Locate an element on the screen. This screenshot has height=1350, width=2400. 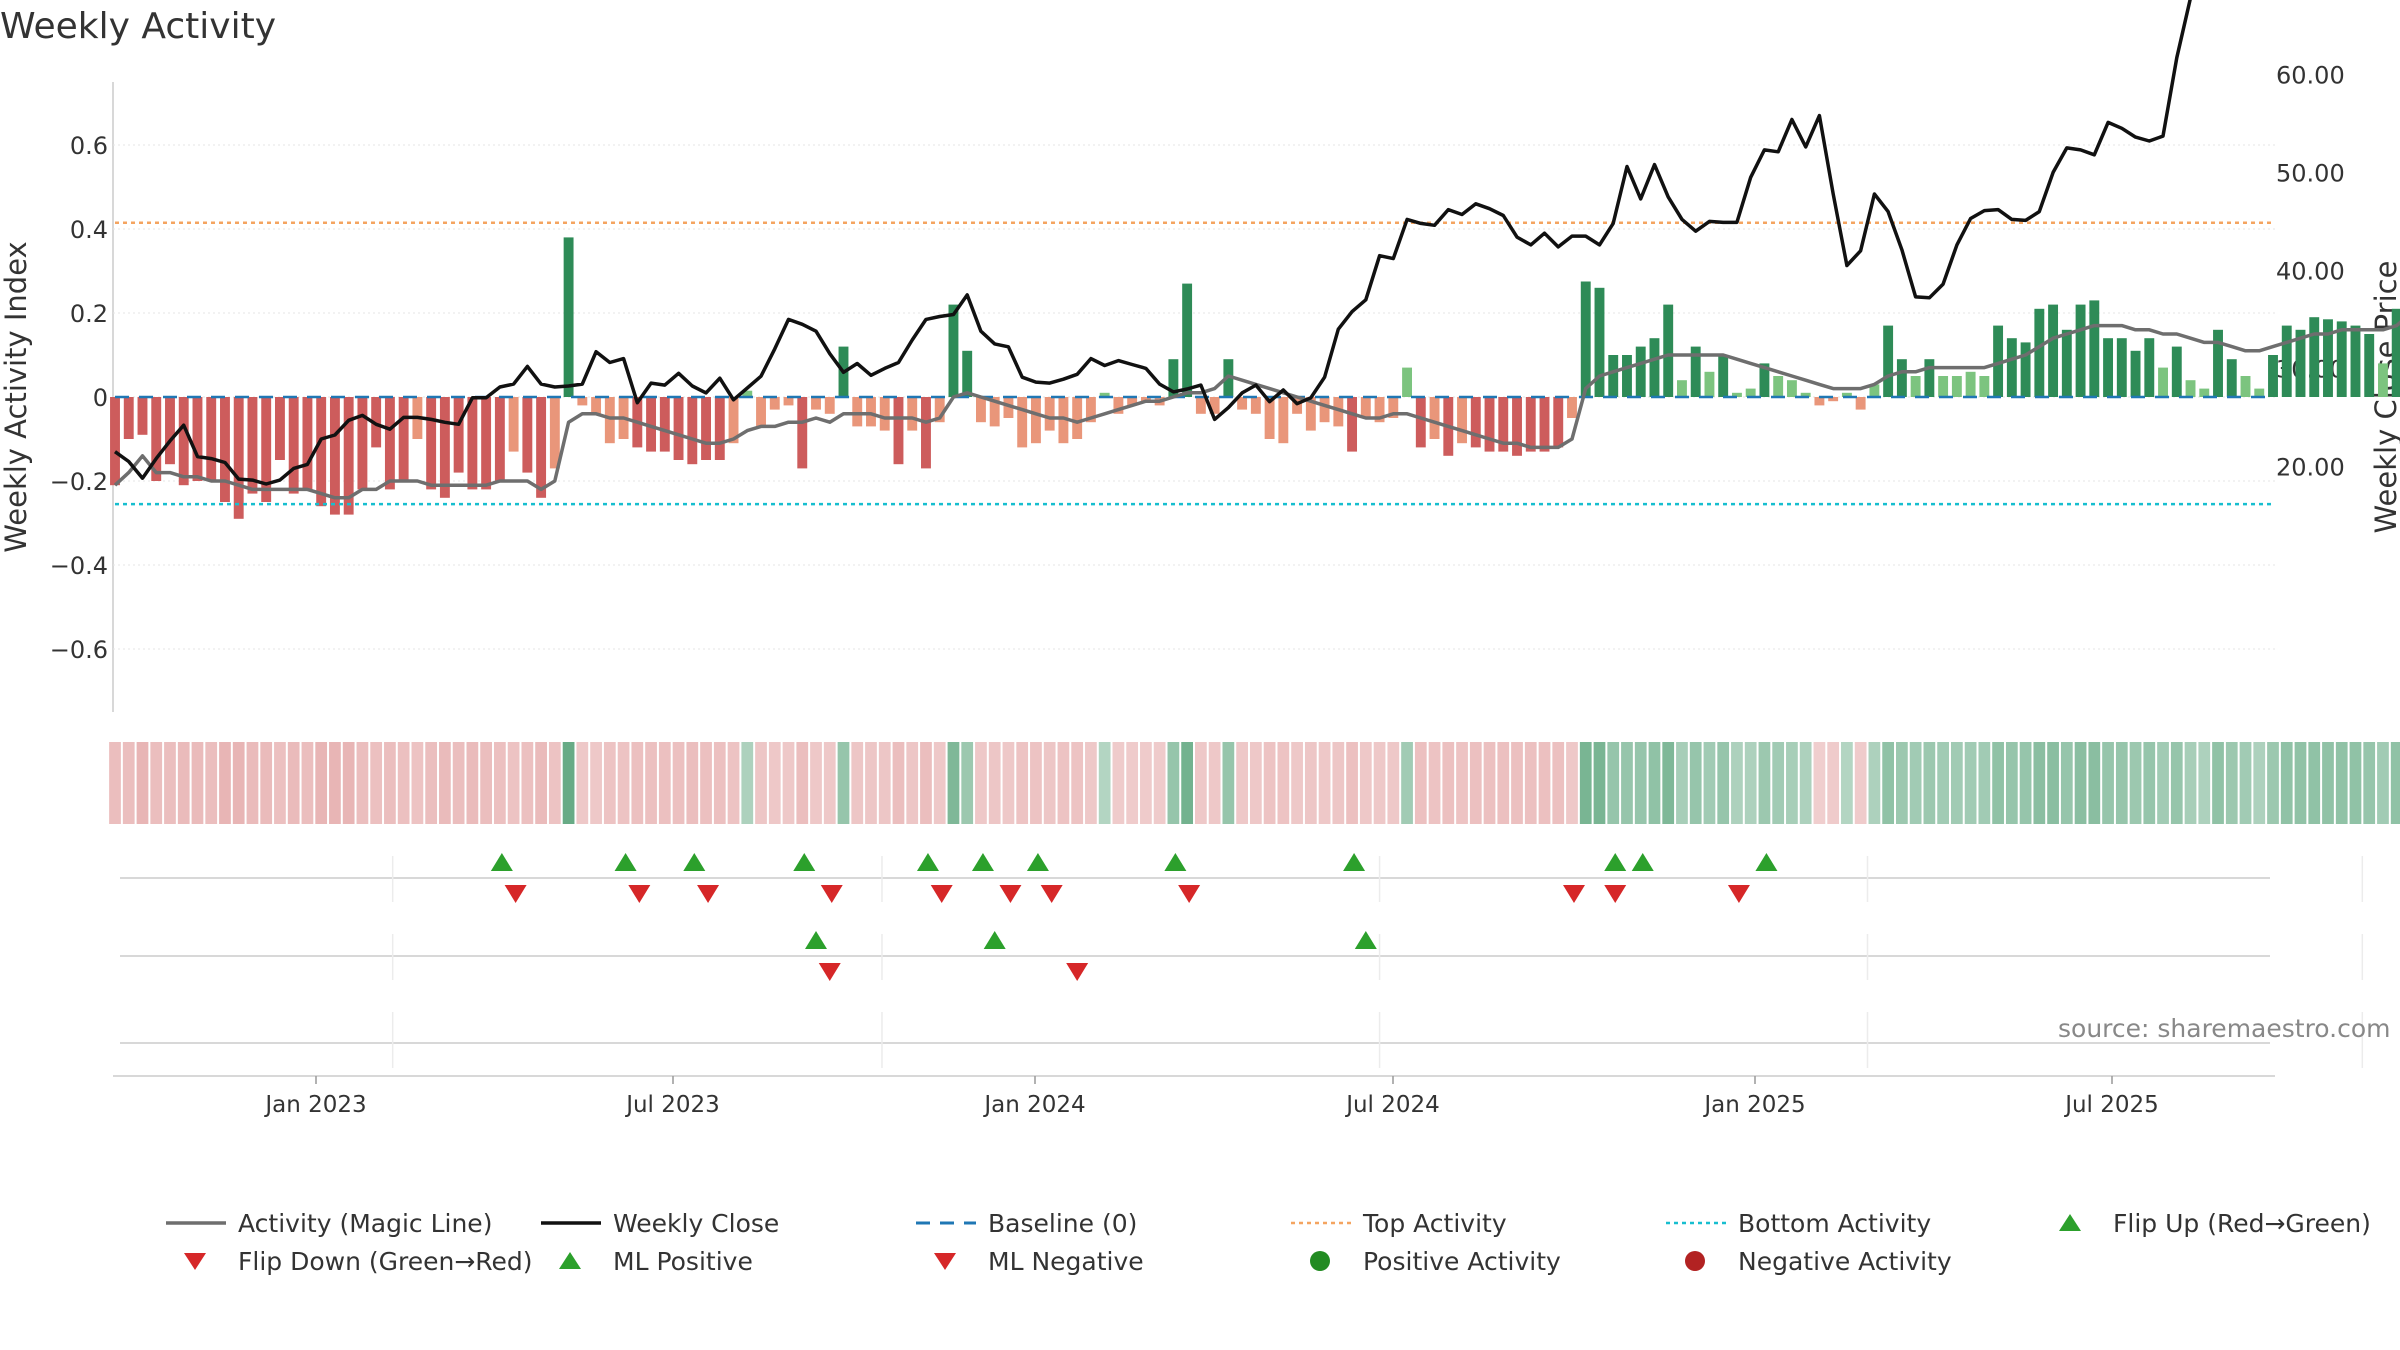
ml-positive-legend-icon is located at coordinates (570, 1260).